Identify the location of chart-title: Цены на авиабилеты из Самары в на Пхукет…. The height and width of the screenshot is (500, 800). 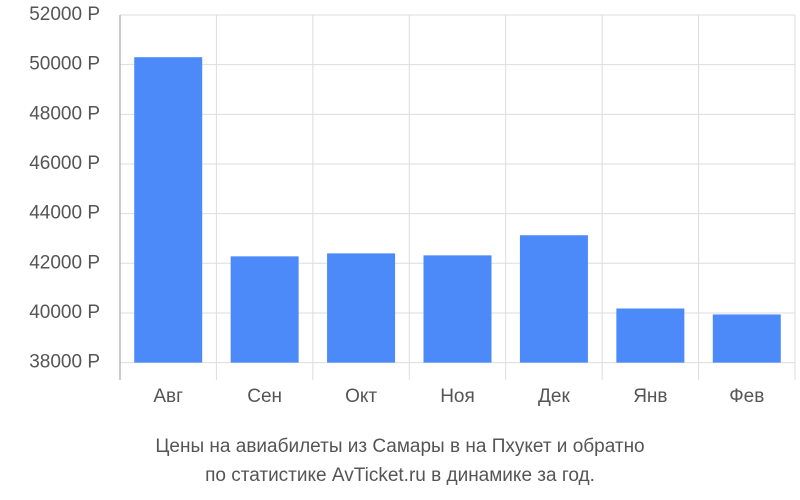
(399, 446).